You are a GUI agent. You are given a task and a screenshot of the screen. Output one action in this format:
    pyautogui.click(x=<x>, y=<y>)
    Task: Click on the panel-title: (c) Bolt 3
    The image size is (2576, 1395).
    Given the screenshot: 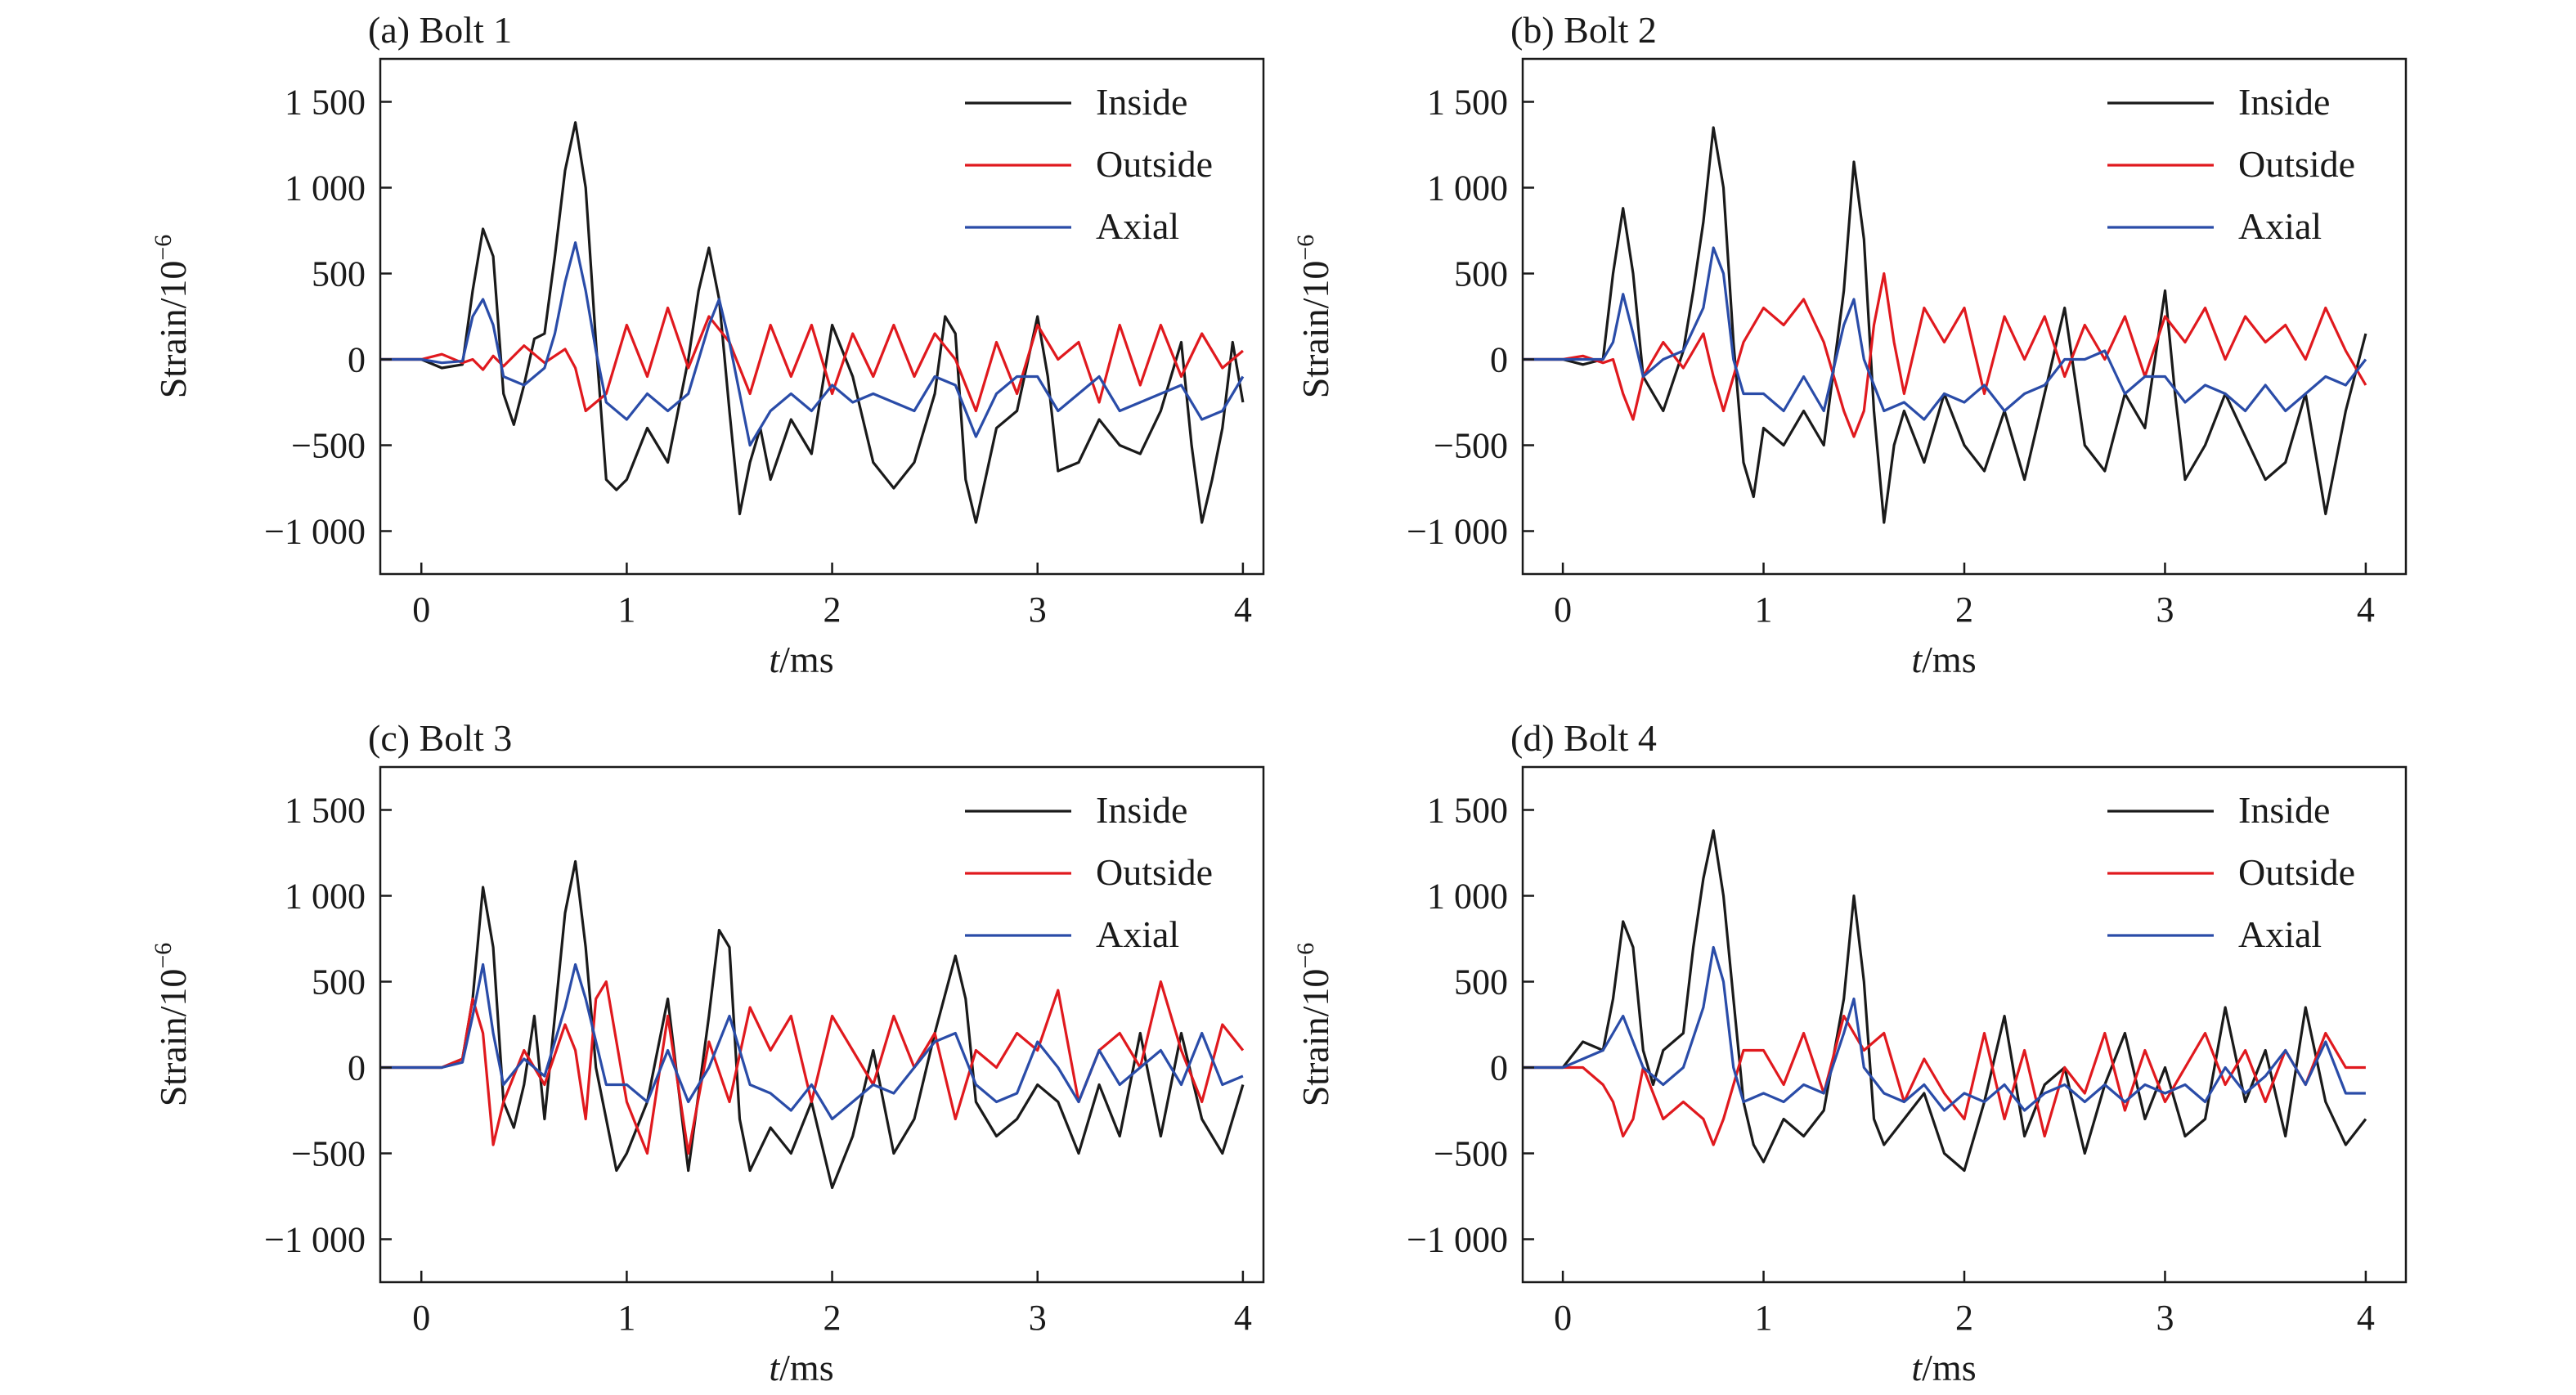 What is the action you would take?
    pyautogui.click(x=440, y=738)
    